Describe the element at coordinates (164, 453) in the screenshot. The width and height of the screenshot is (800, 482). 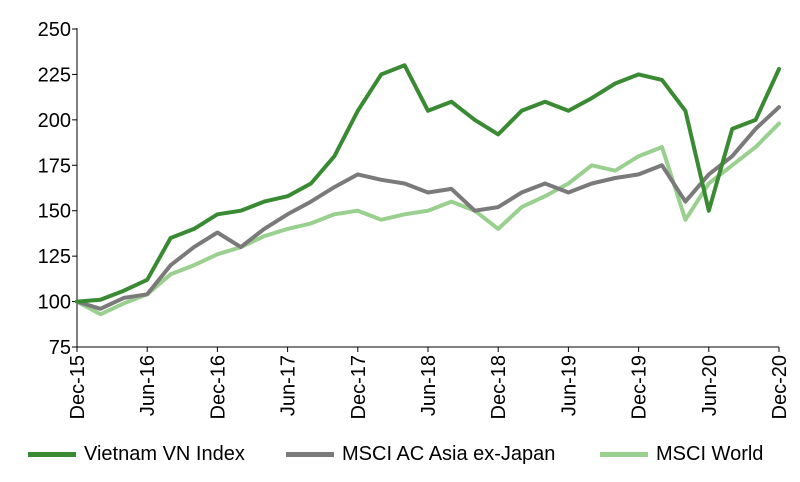
I see `legend-label: Vietnam VN Index` at that location.